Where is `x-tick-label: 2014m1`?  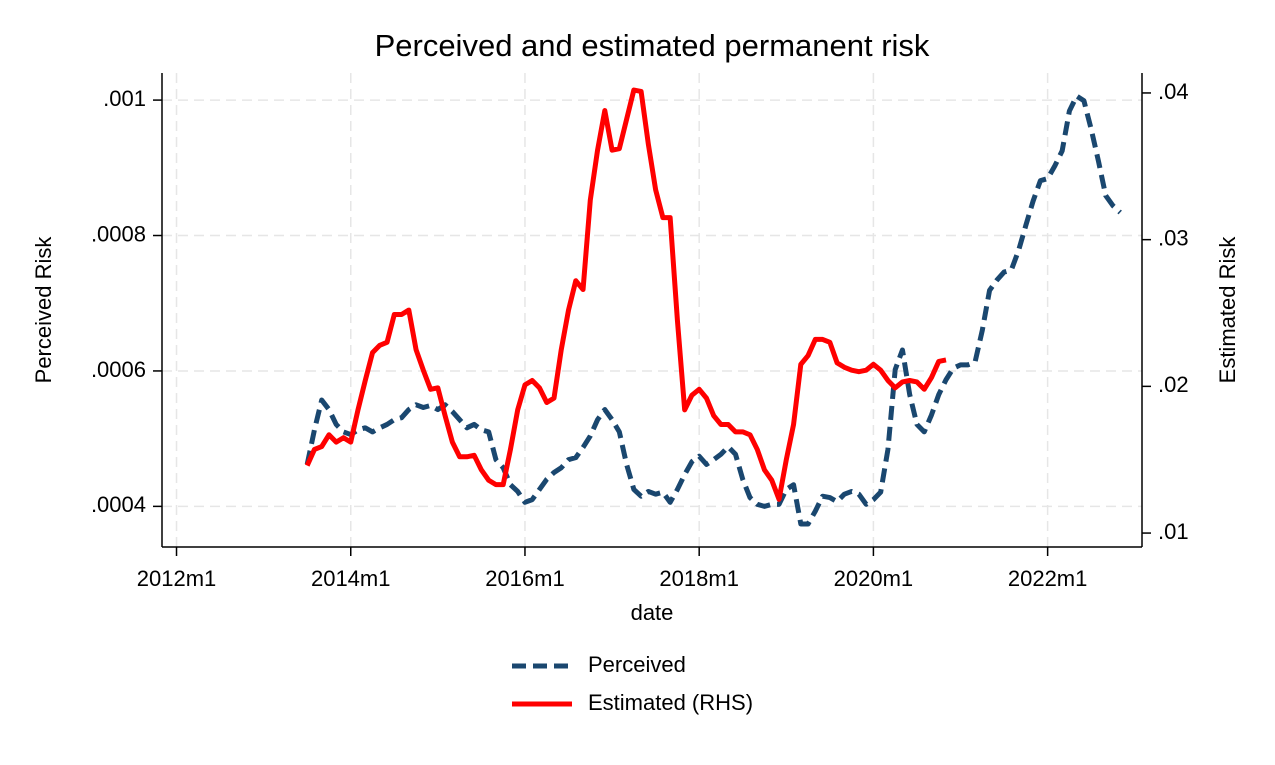 x-tick-label: 2014m1 is located at coordinates (351, 578).